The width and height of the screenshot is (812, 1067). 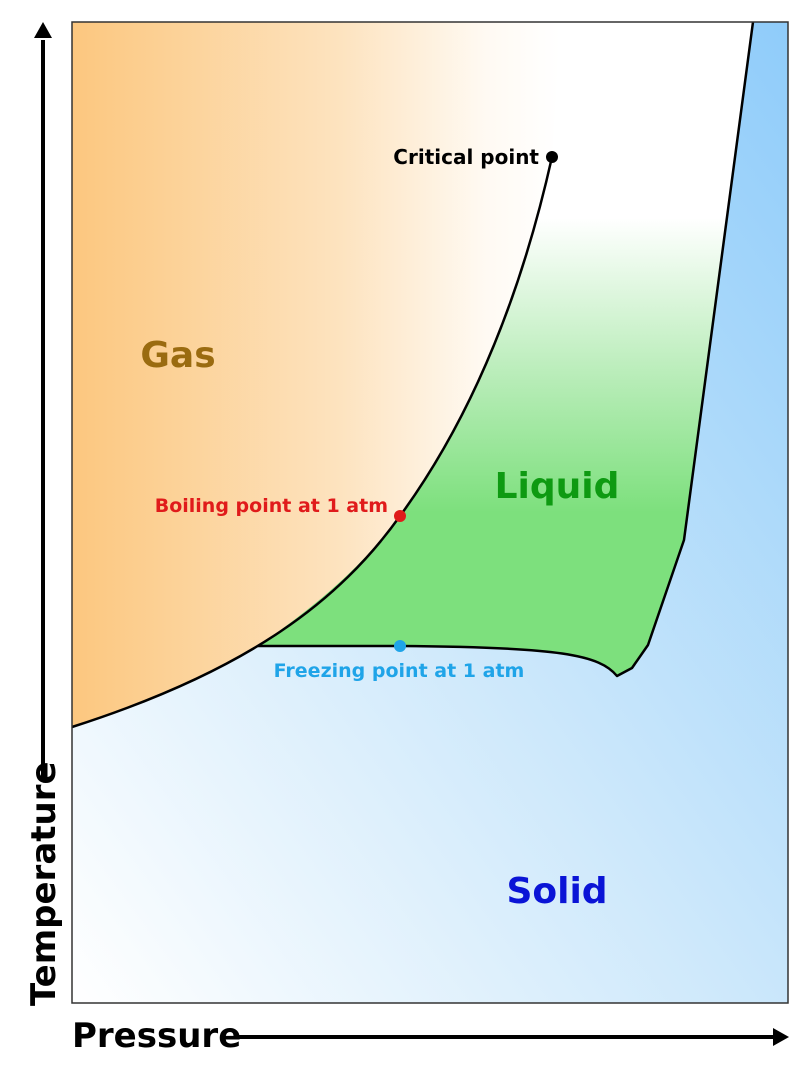 I want to click on gas-label: Gas, so click(x=177, y=355).